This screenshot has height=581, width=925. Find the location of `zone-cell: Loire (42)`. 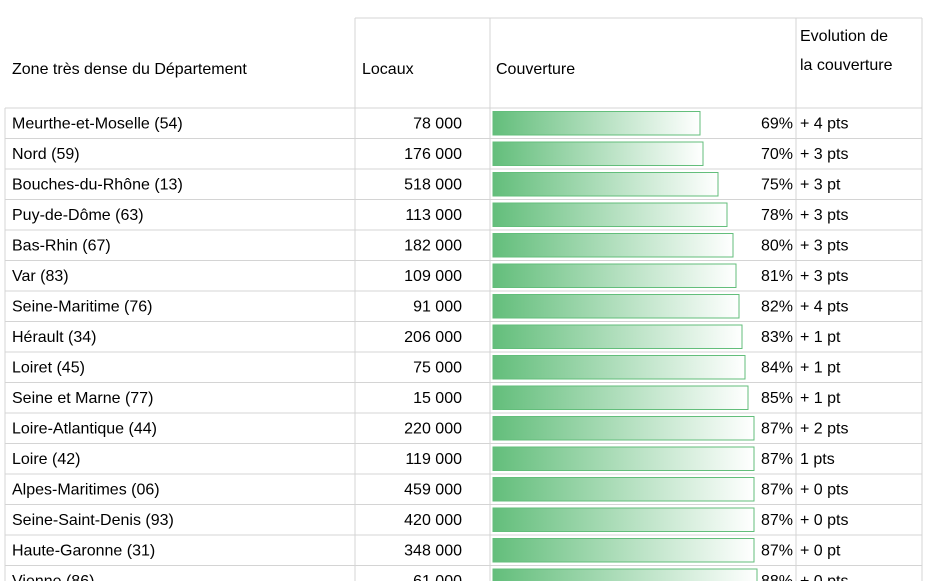

zone-cell: Loire (42) is located at coordinates (46, 459).